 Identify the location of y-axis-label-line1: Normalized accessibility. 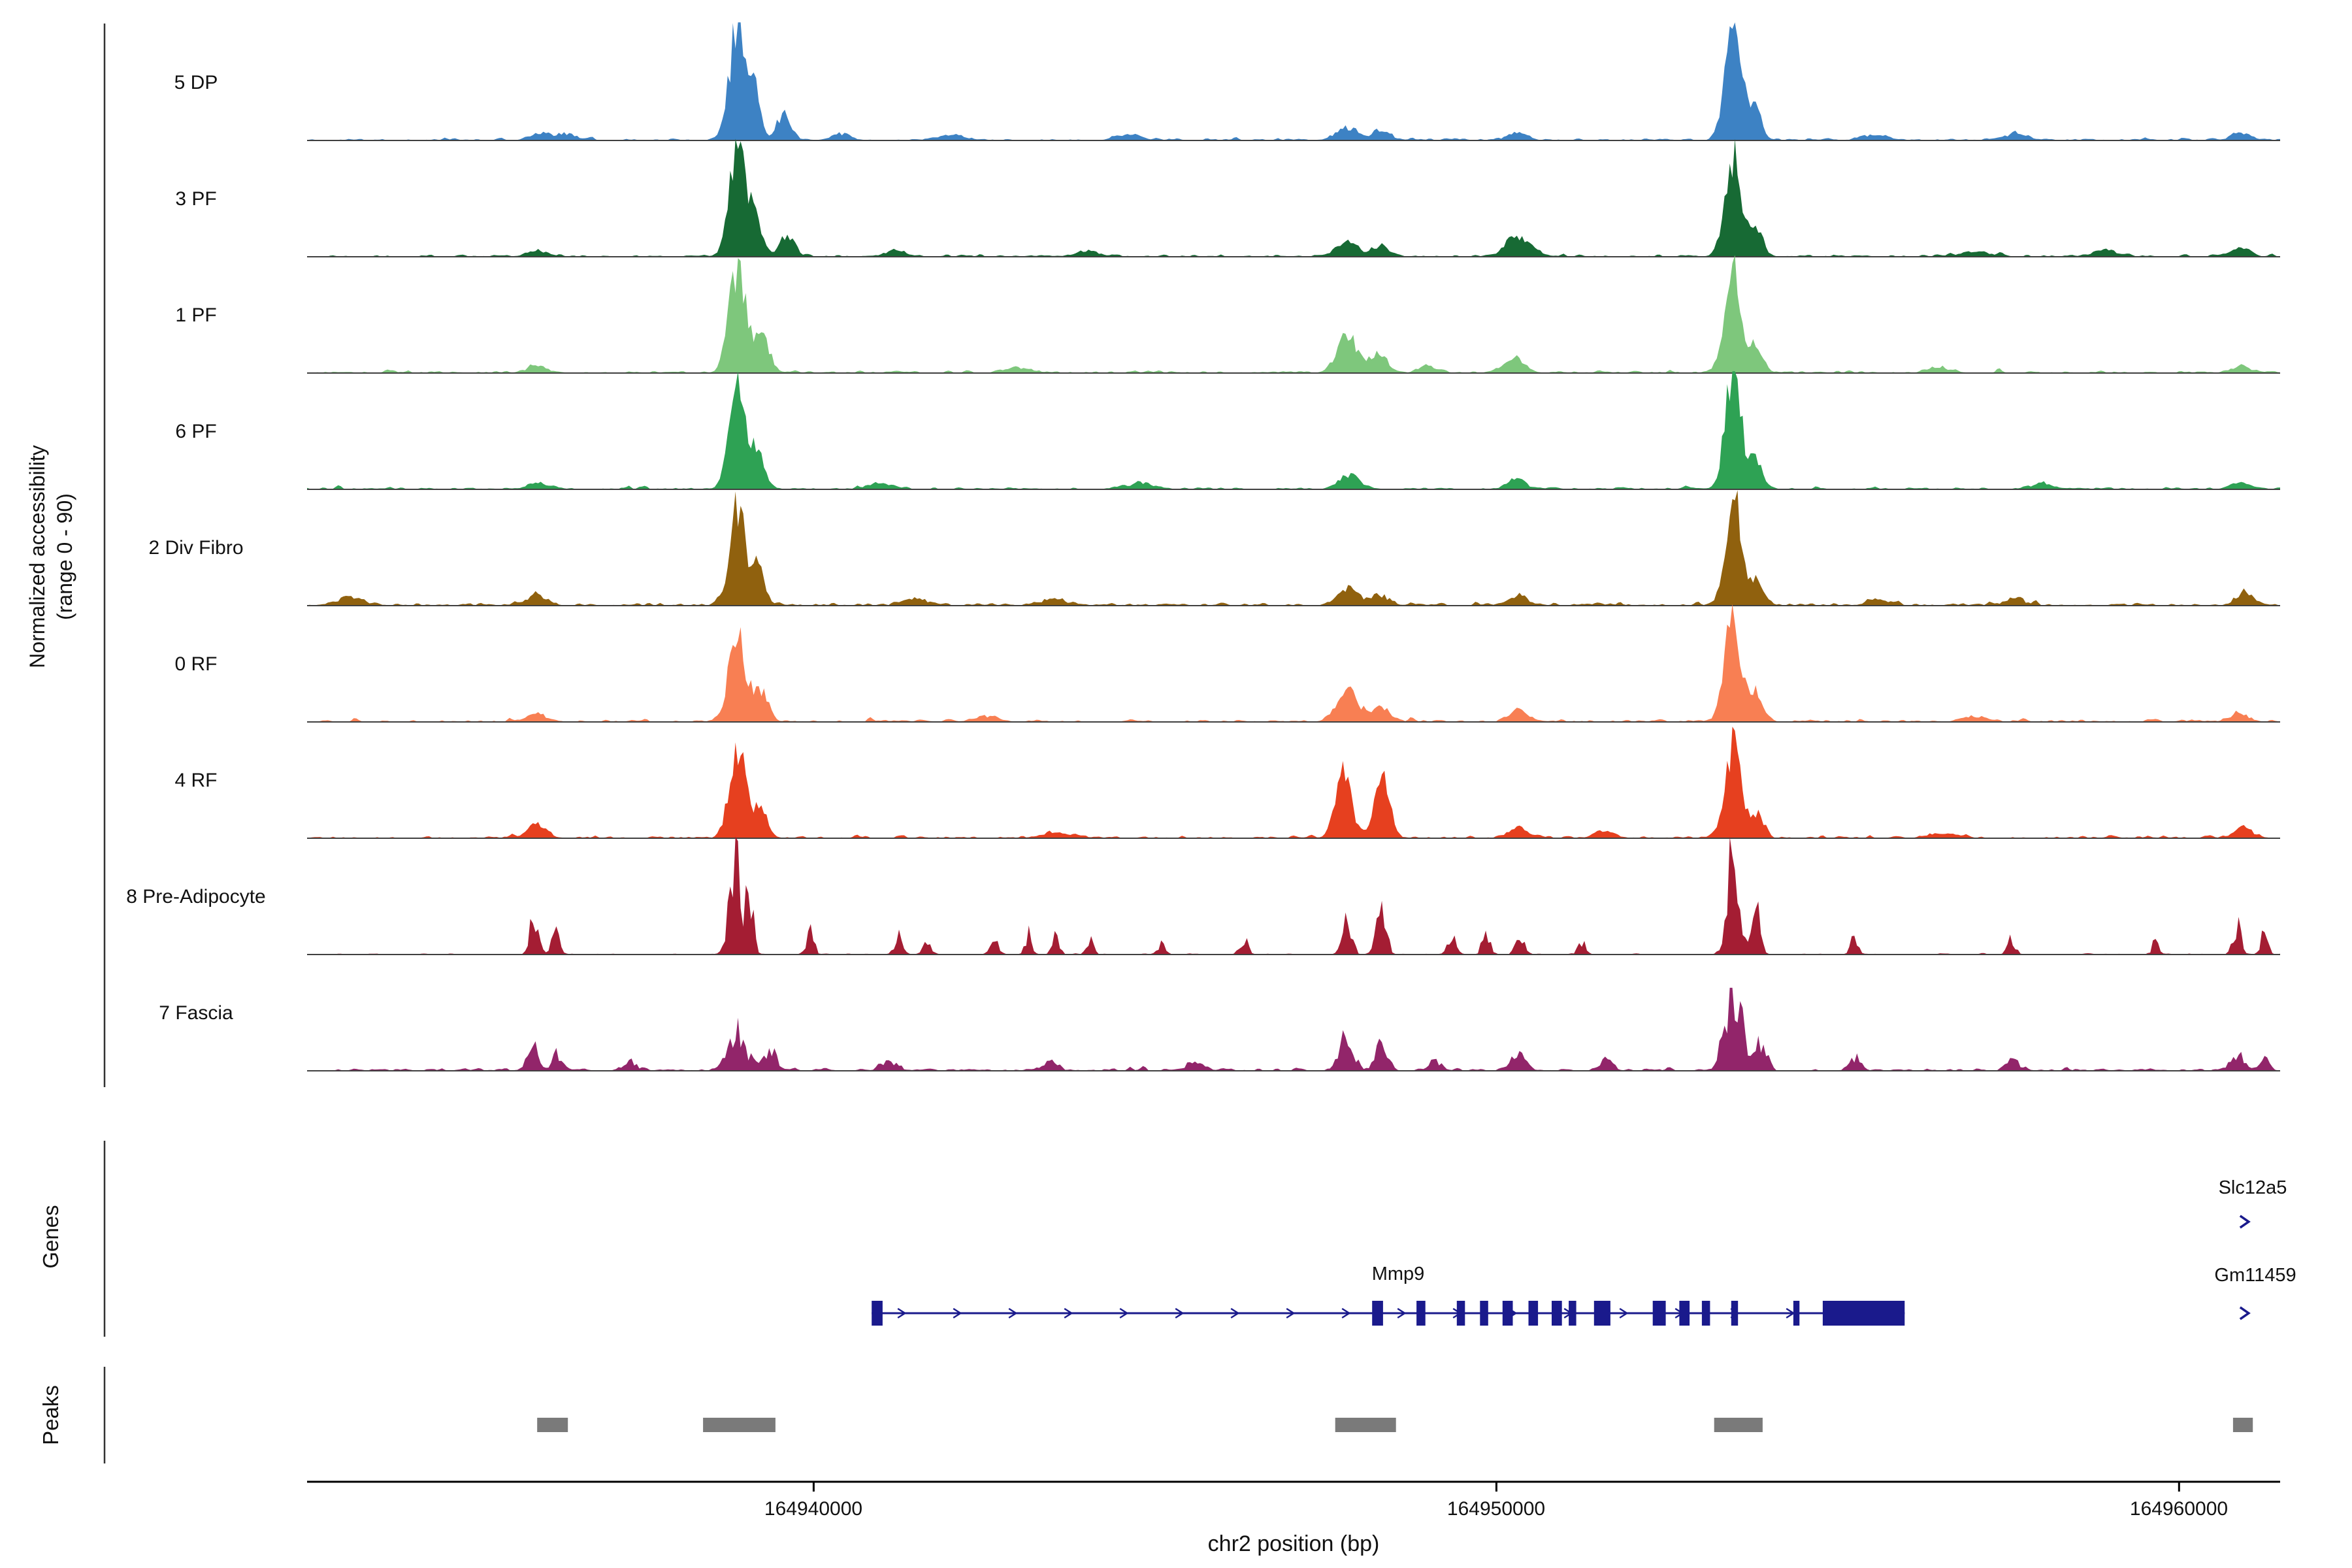
(37, 556).